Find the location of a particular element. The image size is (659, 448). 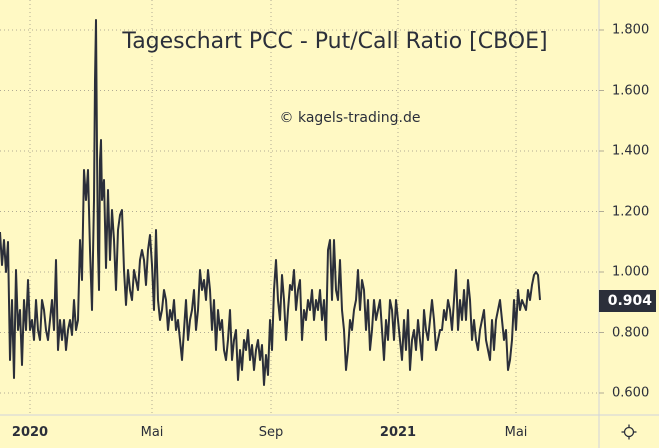

y-tick-label: 1.200 is located at coordinates (631, 211).